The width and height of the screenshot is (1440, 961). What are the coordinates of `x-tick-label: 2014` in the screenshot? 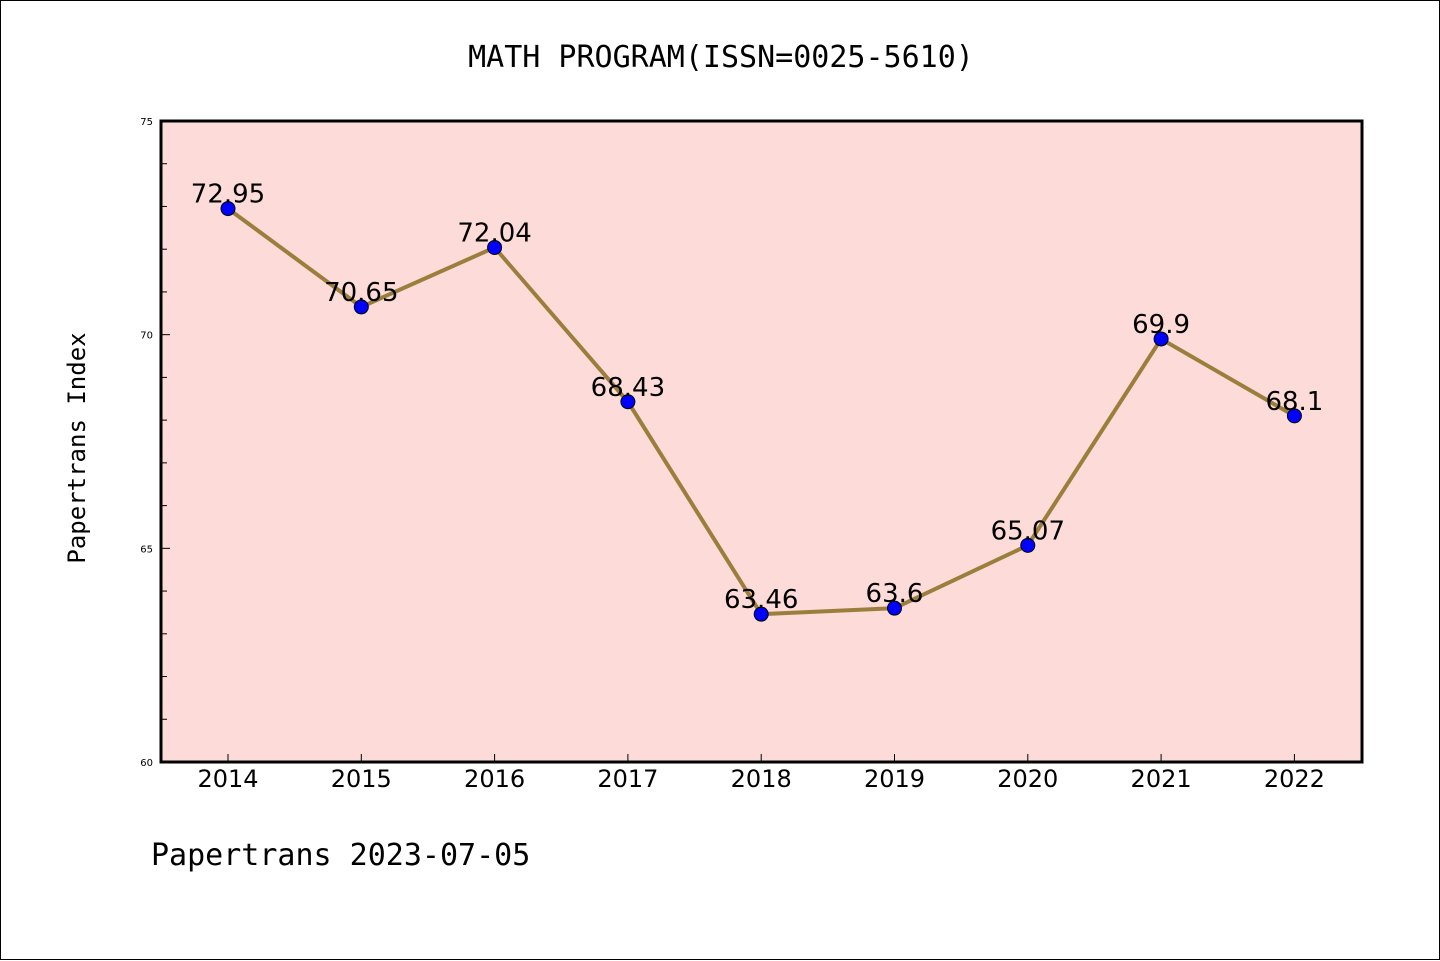 It's located at (227, 779).